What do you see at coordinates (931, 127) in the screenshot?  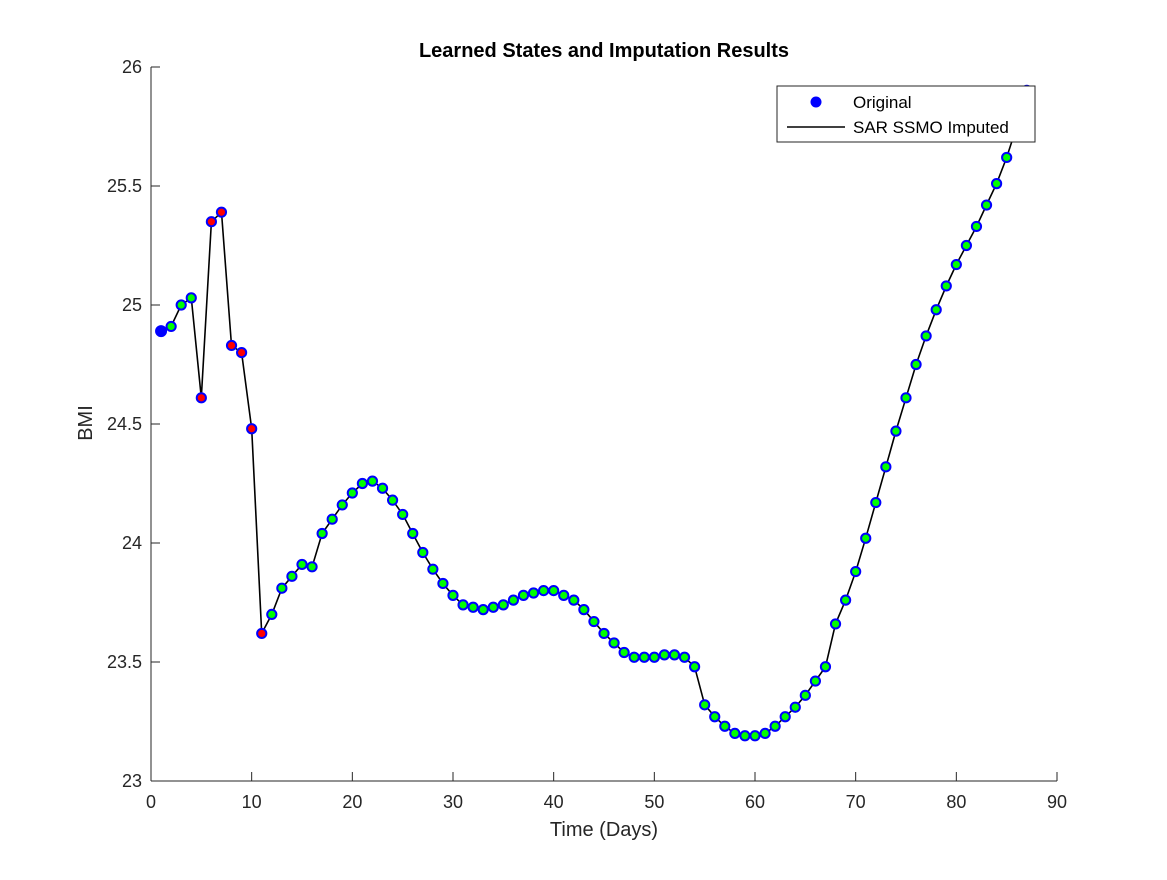 I see `legend-label-imputed: SAR SSMO Imputed` at bounding box center [931, 127].